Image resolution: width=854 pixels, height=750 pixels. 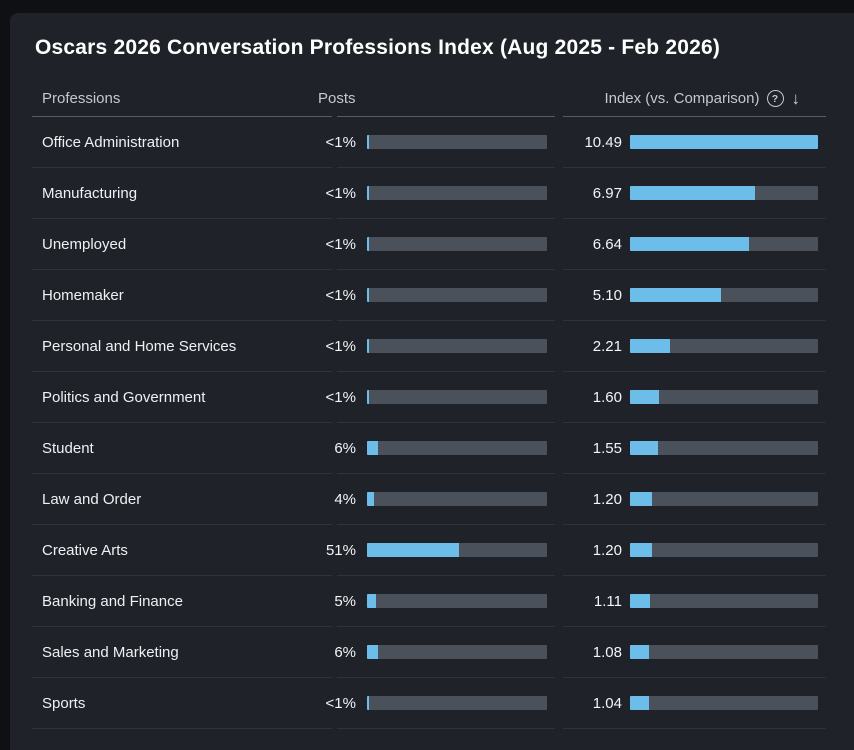 I want to click on index-cell: 1.60, so click(x=694, y=397).